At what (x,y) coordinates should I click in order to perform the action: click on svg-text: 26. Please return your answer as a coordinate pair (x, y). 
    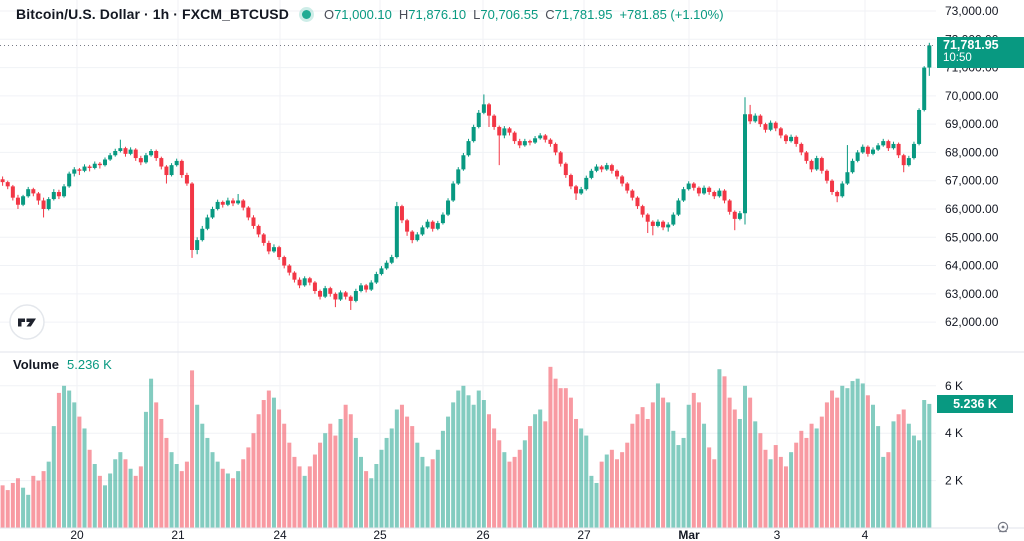
    Looking at the image, I should click on (483, 534).